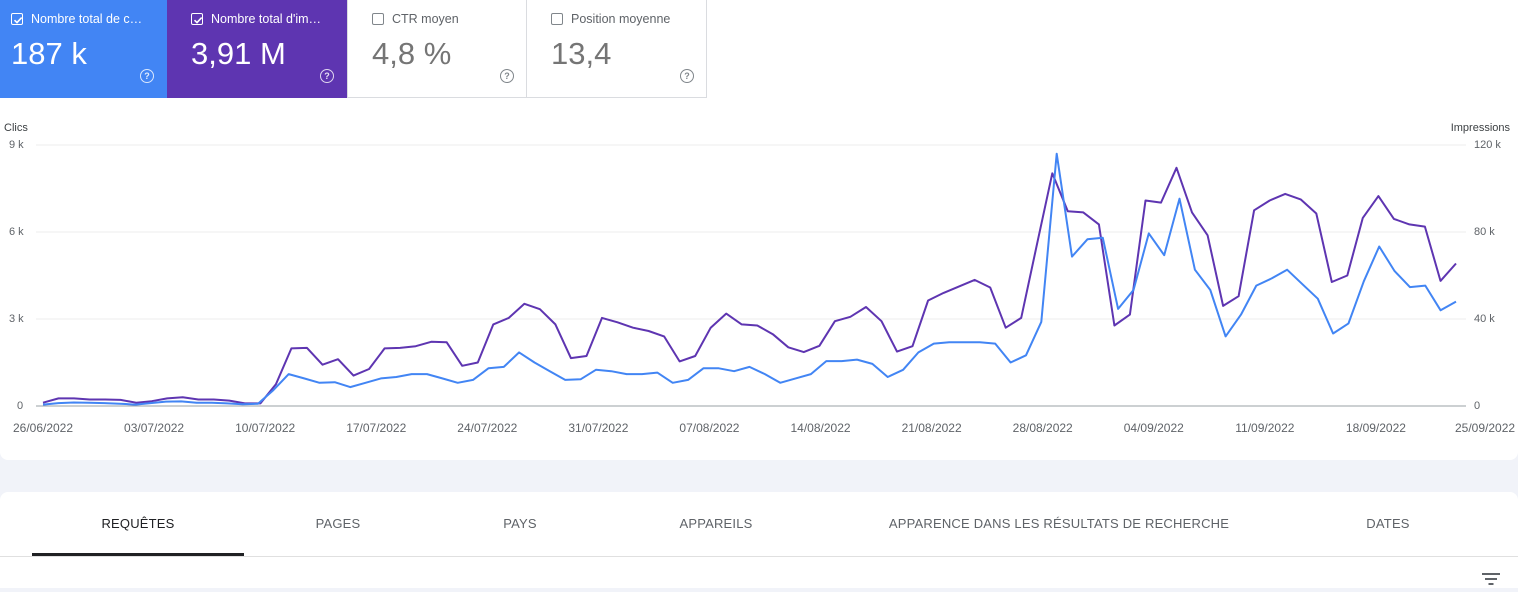 Image resolution: width=1518 pixels, height=592 pixels. Describe the element at coordinates (1042, 428) in the screenshot. I see `x-tick-label: 28/08/2022` at that location.